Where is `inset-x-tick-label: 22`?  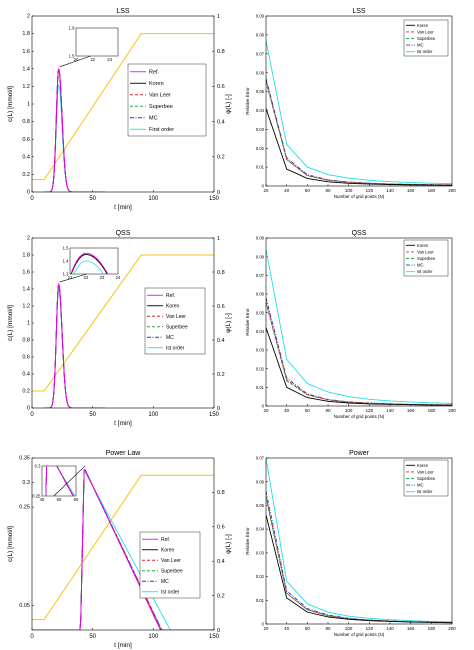 inset-x-tick-label: 22 is located at coordinates (86, 277).